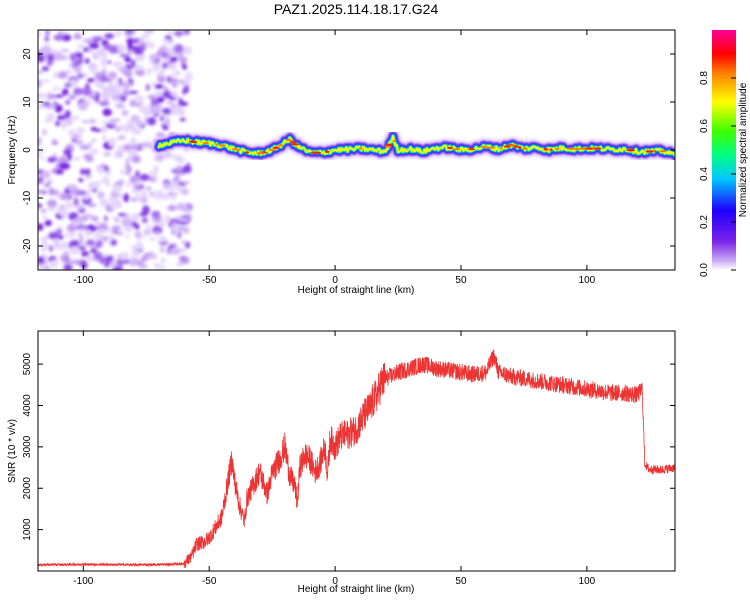 The width and height of the screenshot is (750, 600). What do you see at coordinates (116, 150) in the screenshot?
I see `spectrogram-noise-region` at bounding box center [116, 150].